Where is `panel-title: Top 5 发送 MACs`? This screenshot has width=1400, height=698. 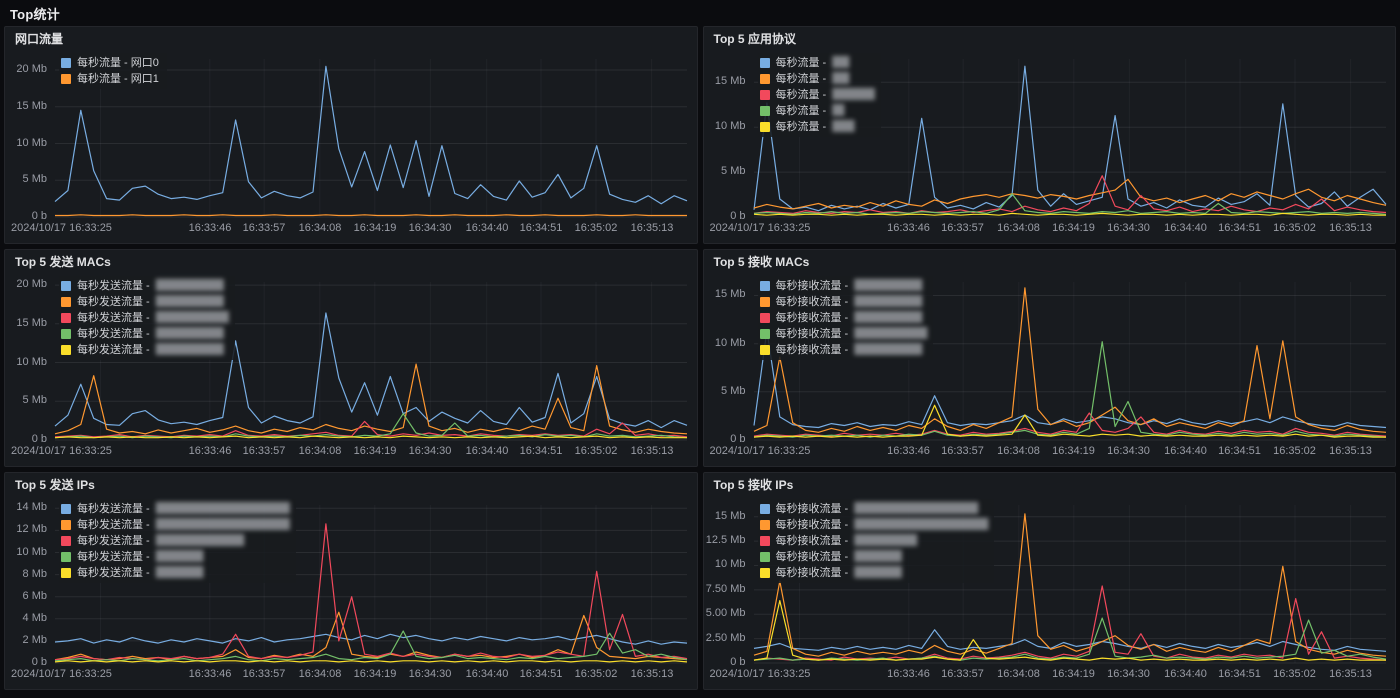 panel-title: Top 5 发送 MACs is located at coordinates (63, 262).